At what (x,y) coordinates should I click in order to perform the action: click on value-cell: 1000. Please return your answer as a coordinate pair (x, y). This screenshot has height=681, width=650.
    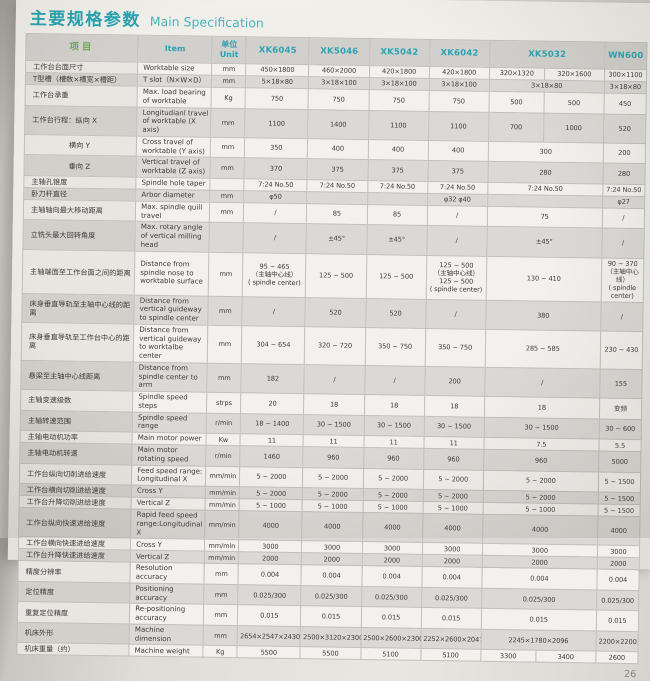
    Looking at the image, I should click on (573, 127).